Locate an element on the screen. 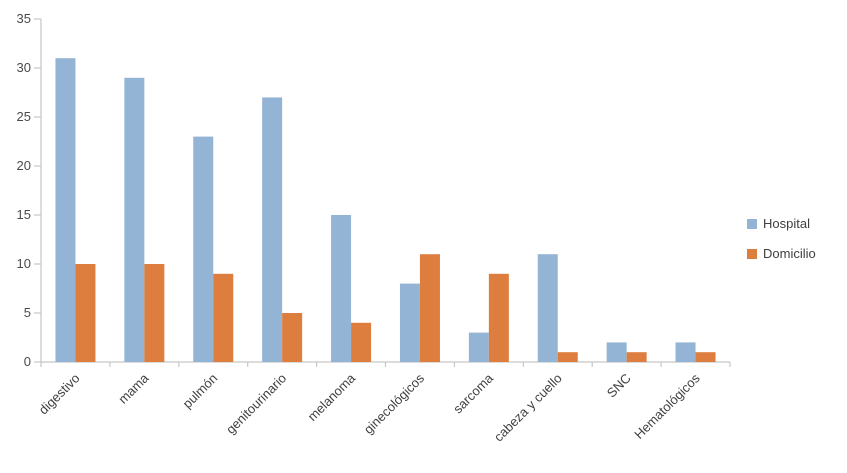 Image resolution: width=847 pixels, height=473 pixels. x-category-label-6: sarcoma is located at coordinates (473, 393).